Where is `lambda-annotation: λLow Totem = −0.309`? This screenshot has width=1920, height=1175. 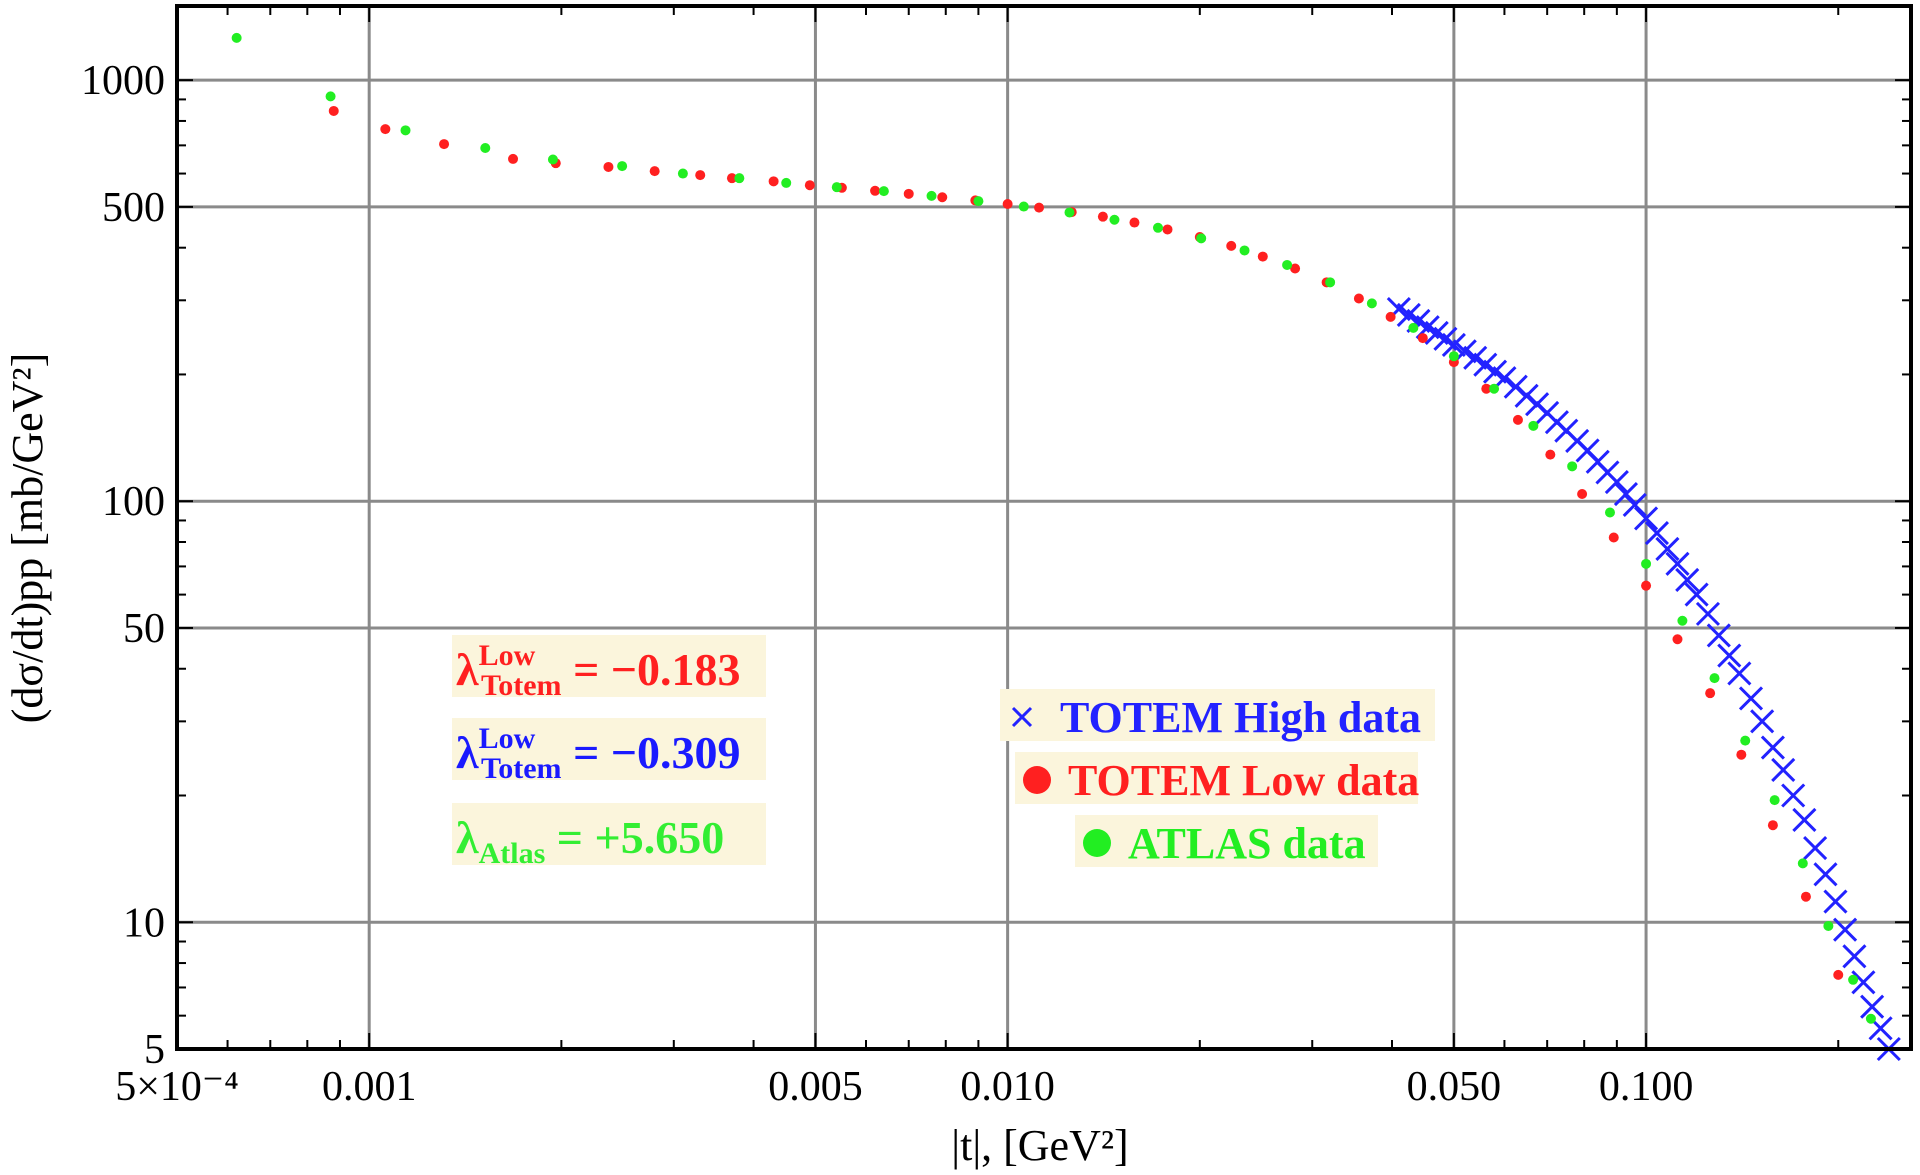 lambda-annotation: λLow Totem = −0.309 is located at coordinates (598, 753).